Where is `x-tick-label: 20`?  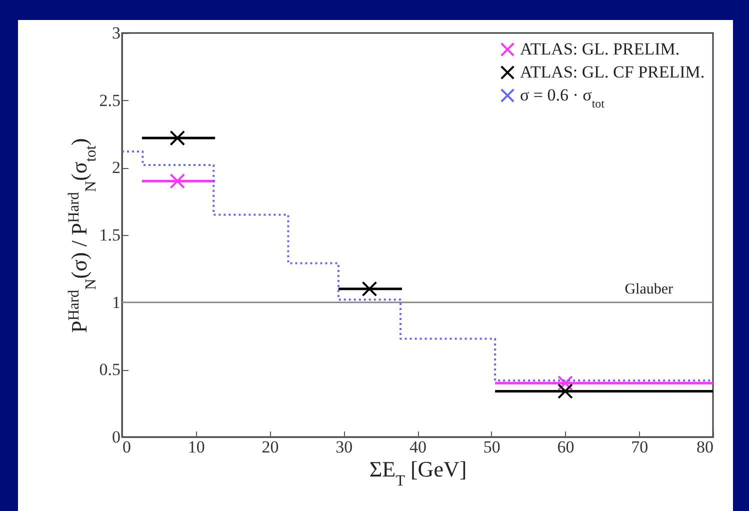
x-tick-label: 20 is located at coordinates (270, 447).